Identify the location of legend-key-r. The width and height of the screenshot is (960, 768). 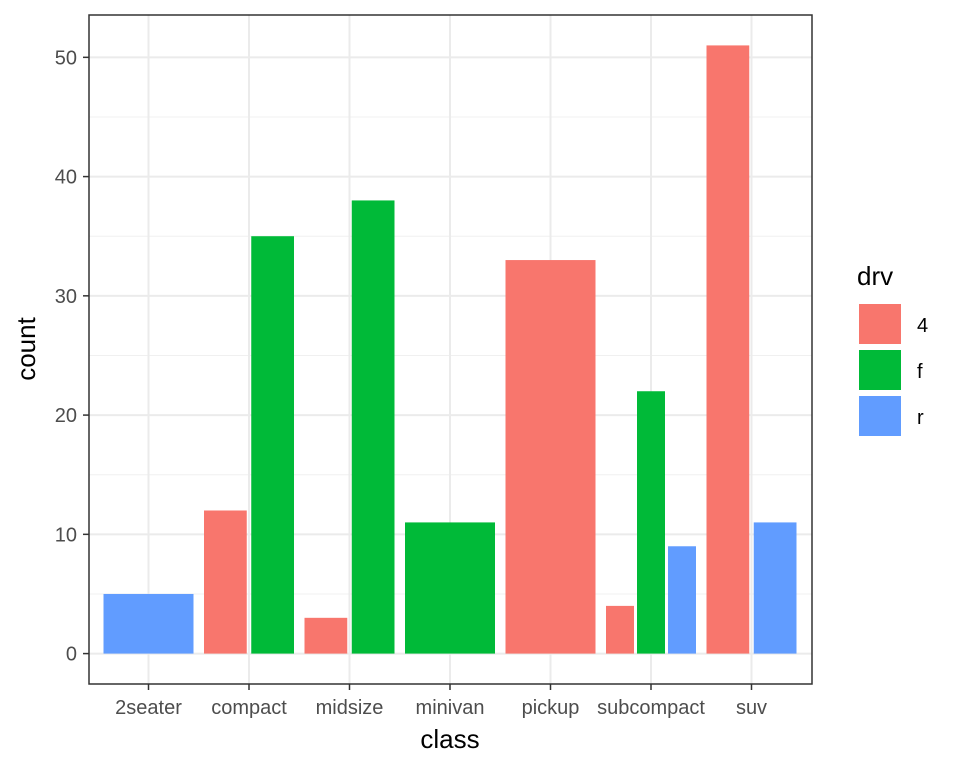
(880, 416).